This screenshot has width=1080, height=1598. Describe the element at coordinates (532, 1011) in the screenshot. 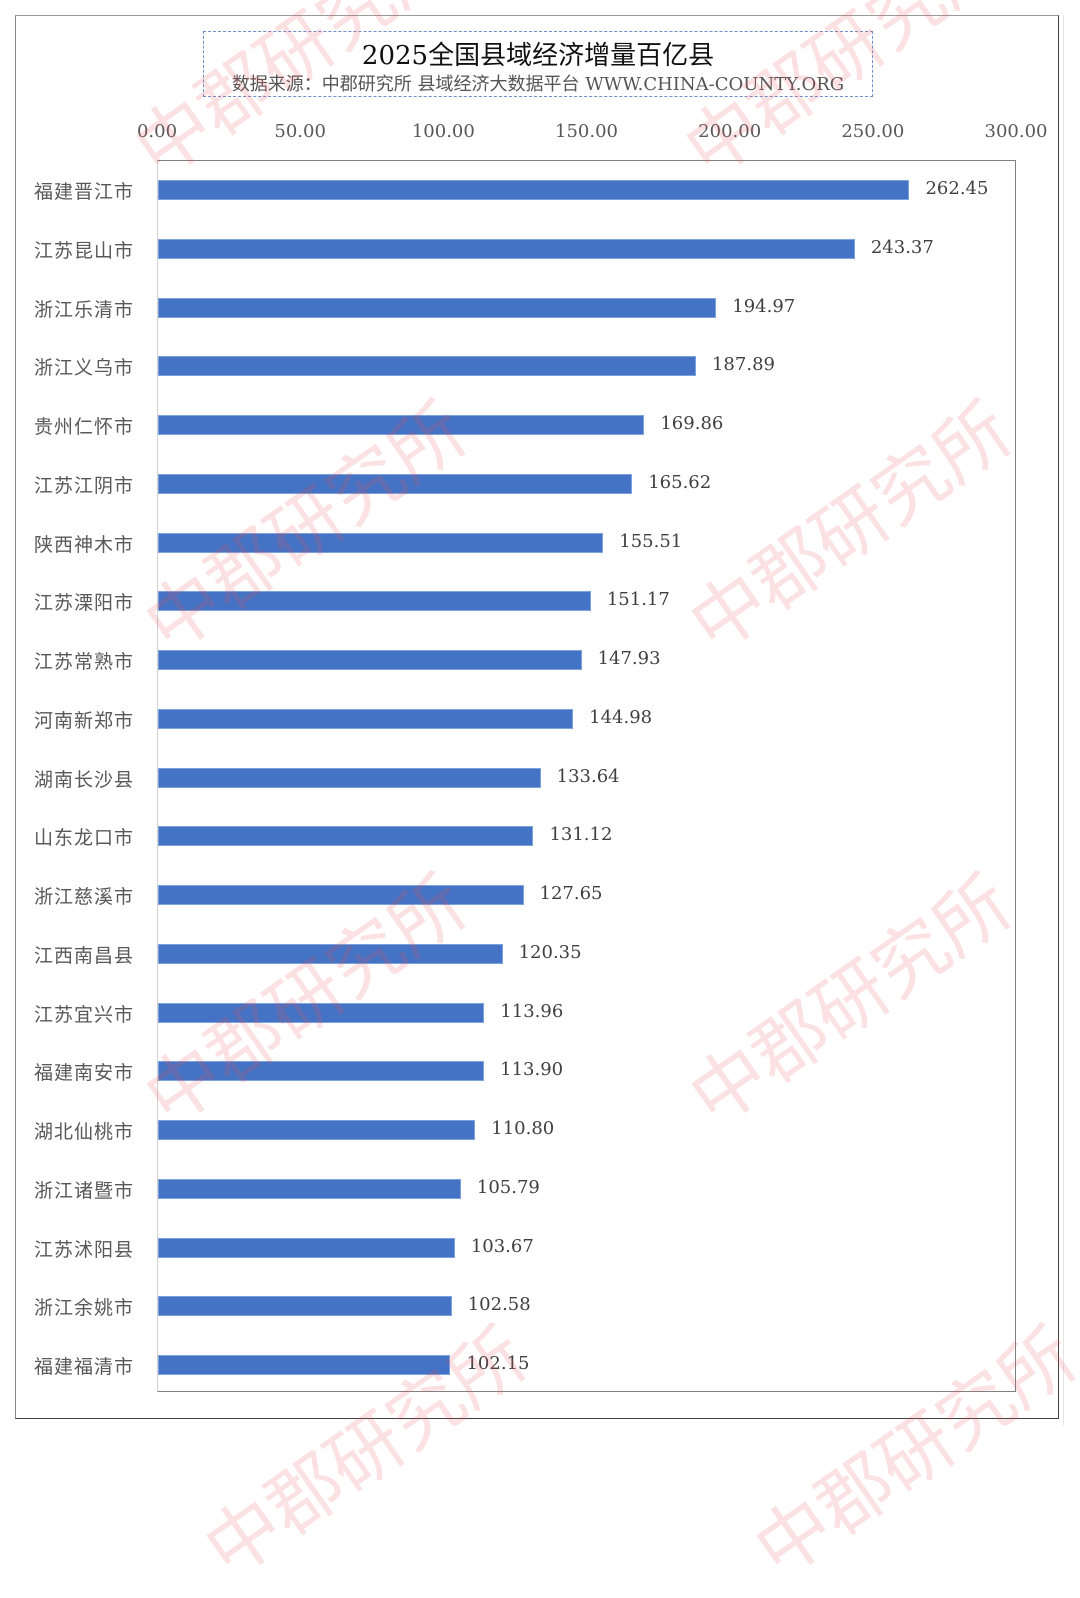

I see `data-label: 113.96` at that location.